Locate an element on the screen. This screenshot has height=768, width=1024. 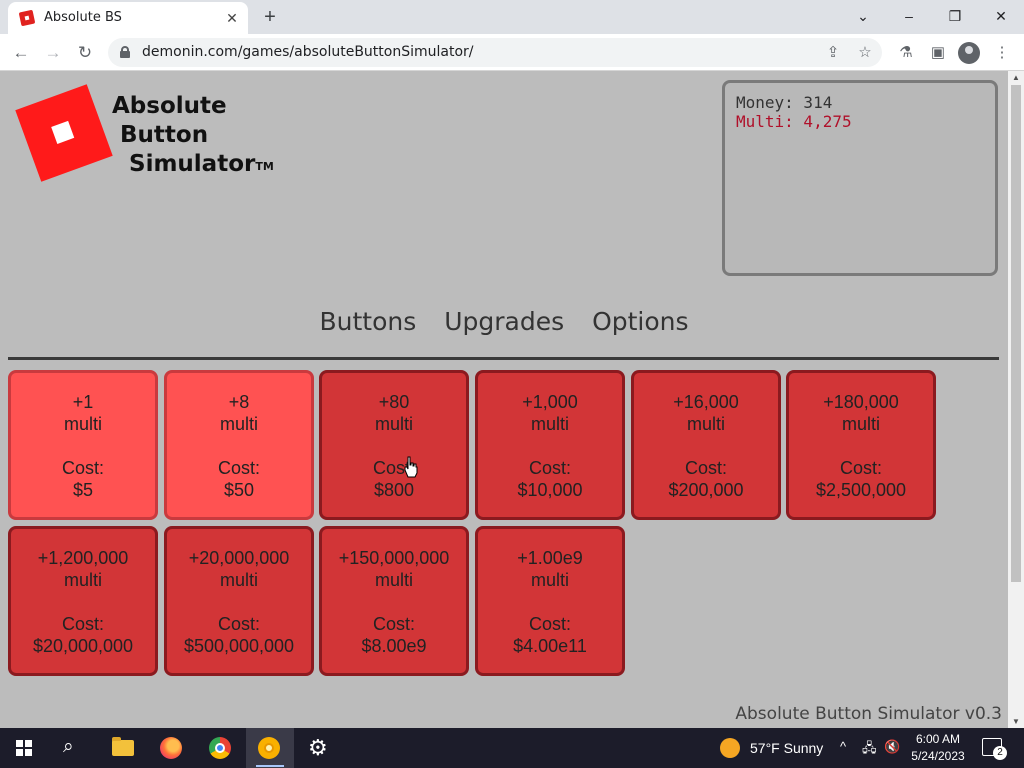
chrome-icon is located at coordinates (220, 748).